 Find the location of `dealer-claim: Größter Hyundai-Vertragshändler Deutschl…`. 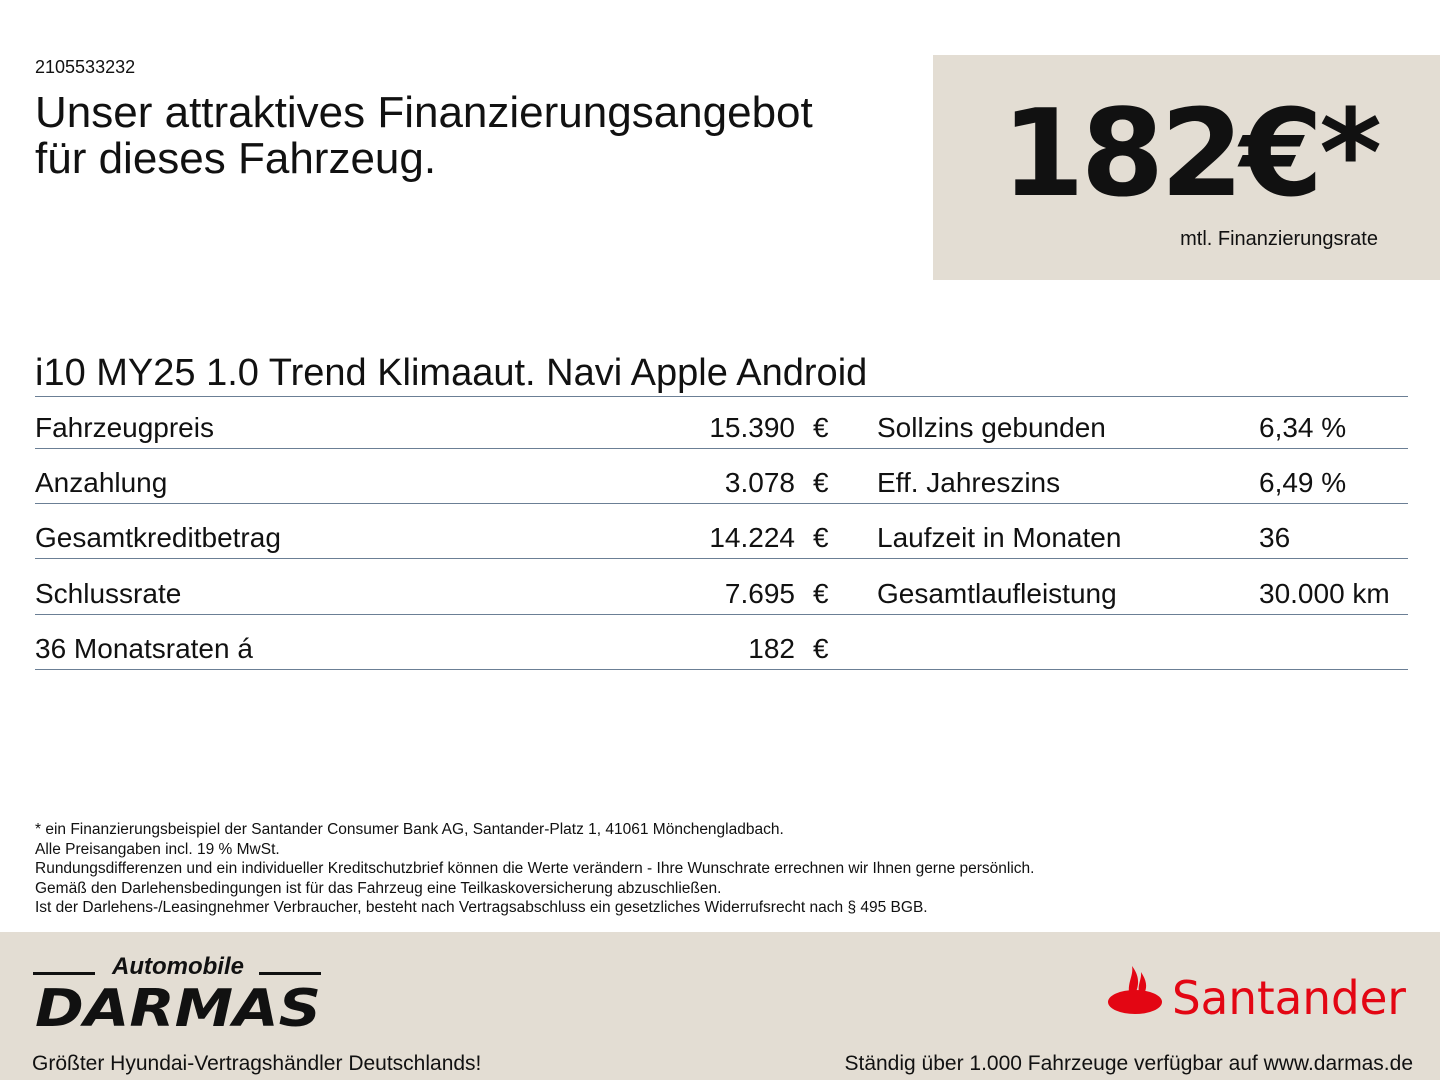

dealer-claim: Größter Hyundai-Vertragshändler Deutschl… is located at coordinates (257, 1063).